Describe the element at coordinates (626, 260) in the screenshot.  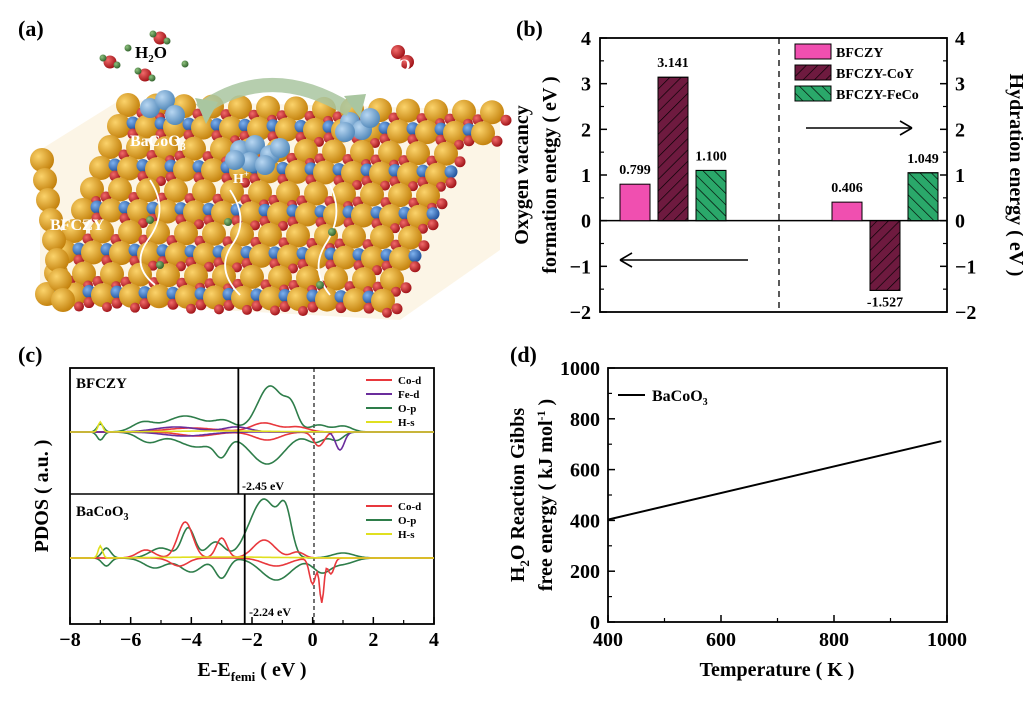
I see `left-arrow-head` at that location.